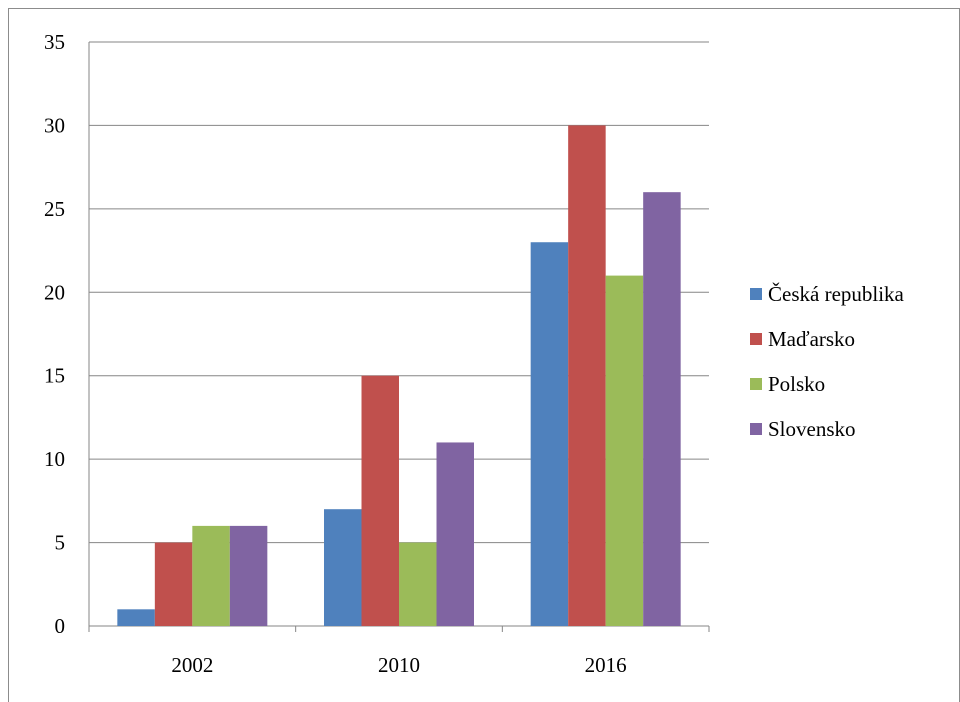 This screenshot has height=702, width=960. I want to click on y-tick-label-10: 10, so click(54, 459).